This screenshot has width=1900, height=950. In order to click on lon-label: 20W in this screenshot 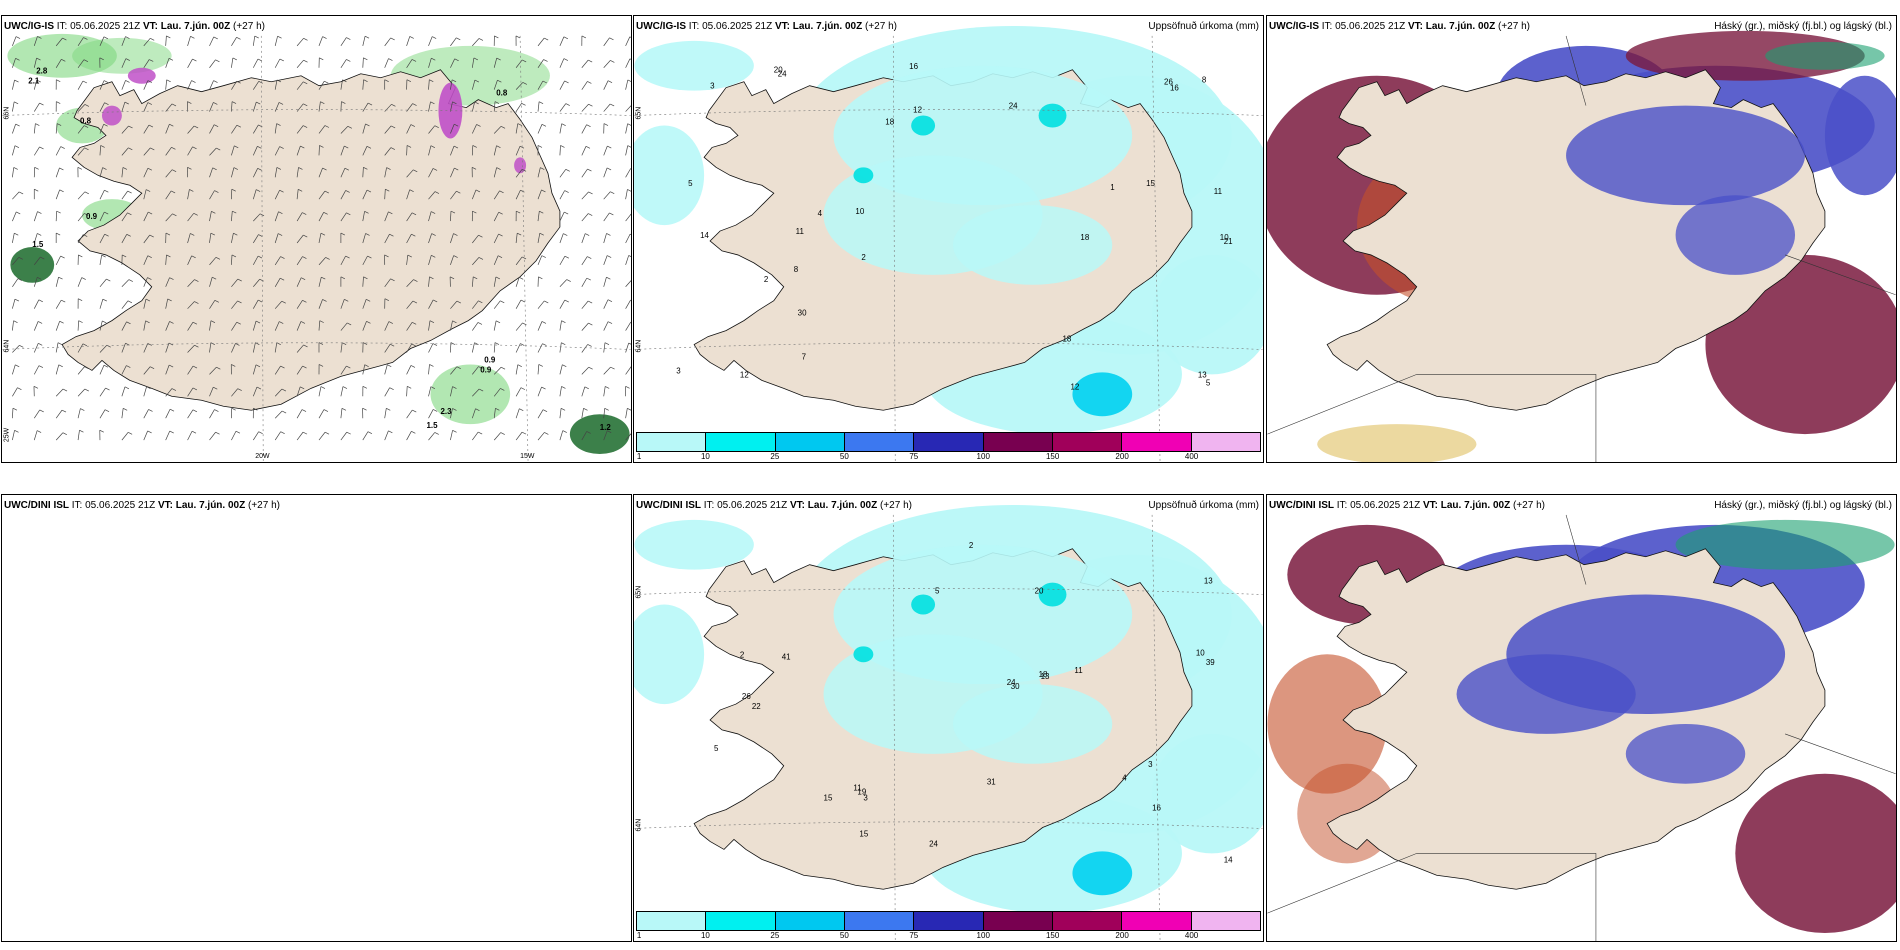, I will do `click(262, 456)`.